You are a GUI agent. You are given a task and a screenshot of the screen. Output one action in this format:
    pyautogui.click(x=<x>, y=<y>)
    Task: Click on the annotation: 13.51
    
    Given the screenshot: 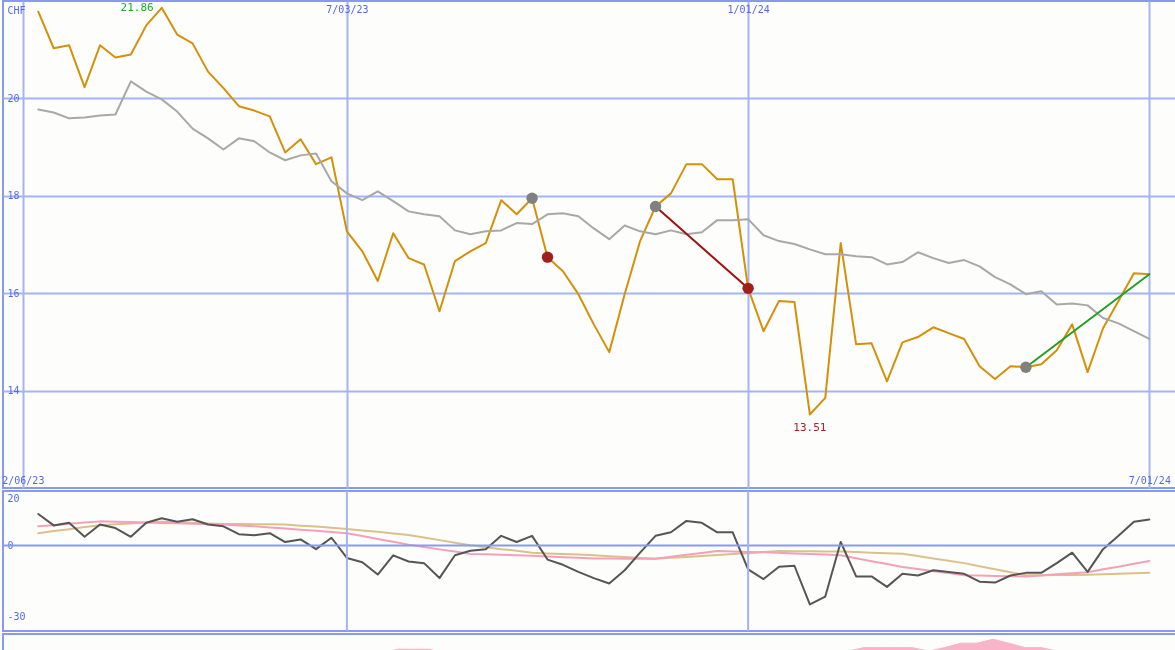 What is the action you would take?
    pyautogui.click(x=810, y=428)
    